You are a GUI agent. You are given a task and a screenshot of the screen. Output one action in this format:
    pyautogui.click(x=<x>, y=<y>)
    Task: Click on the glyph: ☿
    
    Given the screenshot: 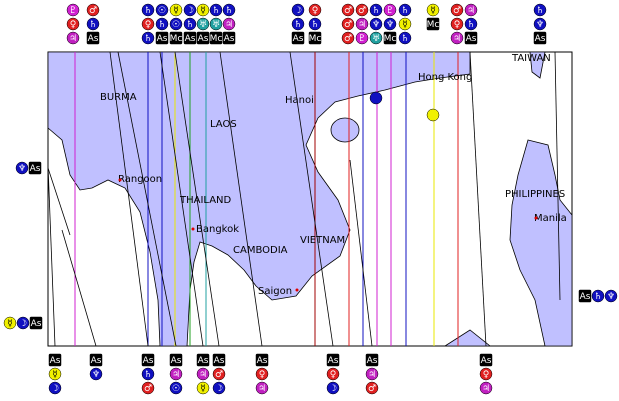 What is the action you would take?
    pyautogui.click(x=405, y=25)
    